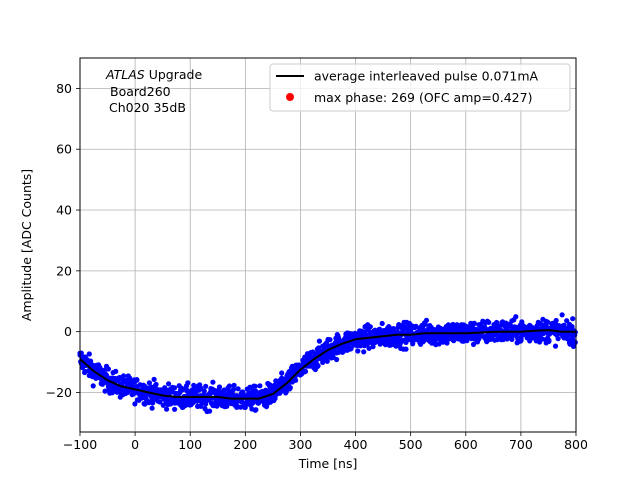 Image resolution: width=640 pixels, height=480 pixels. I want to click on x-tick-label: 700, so click(521, 444).